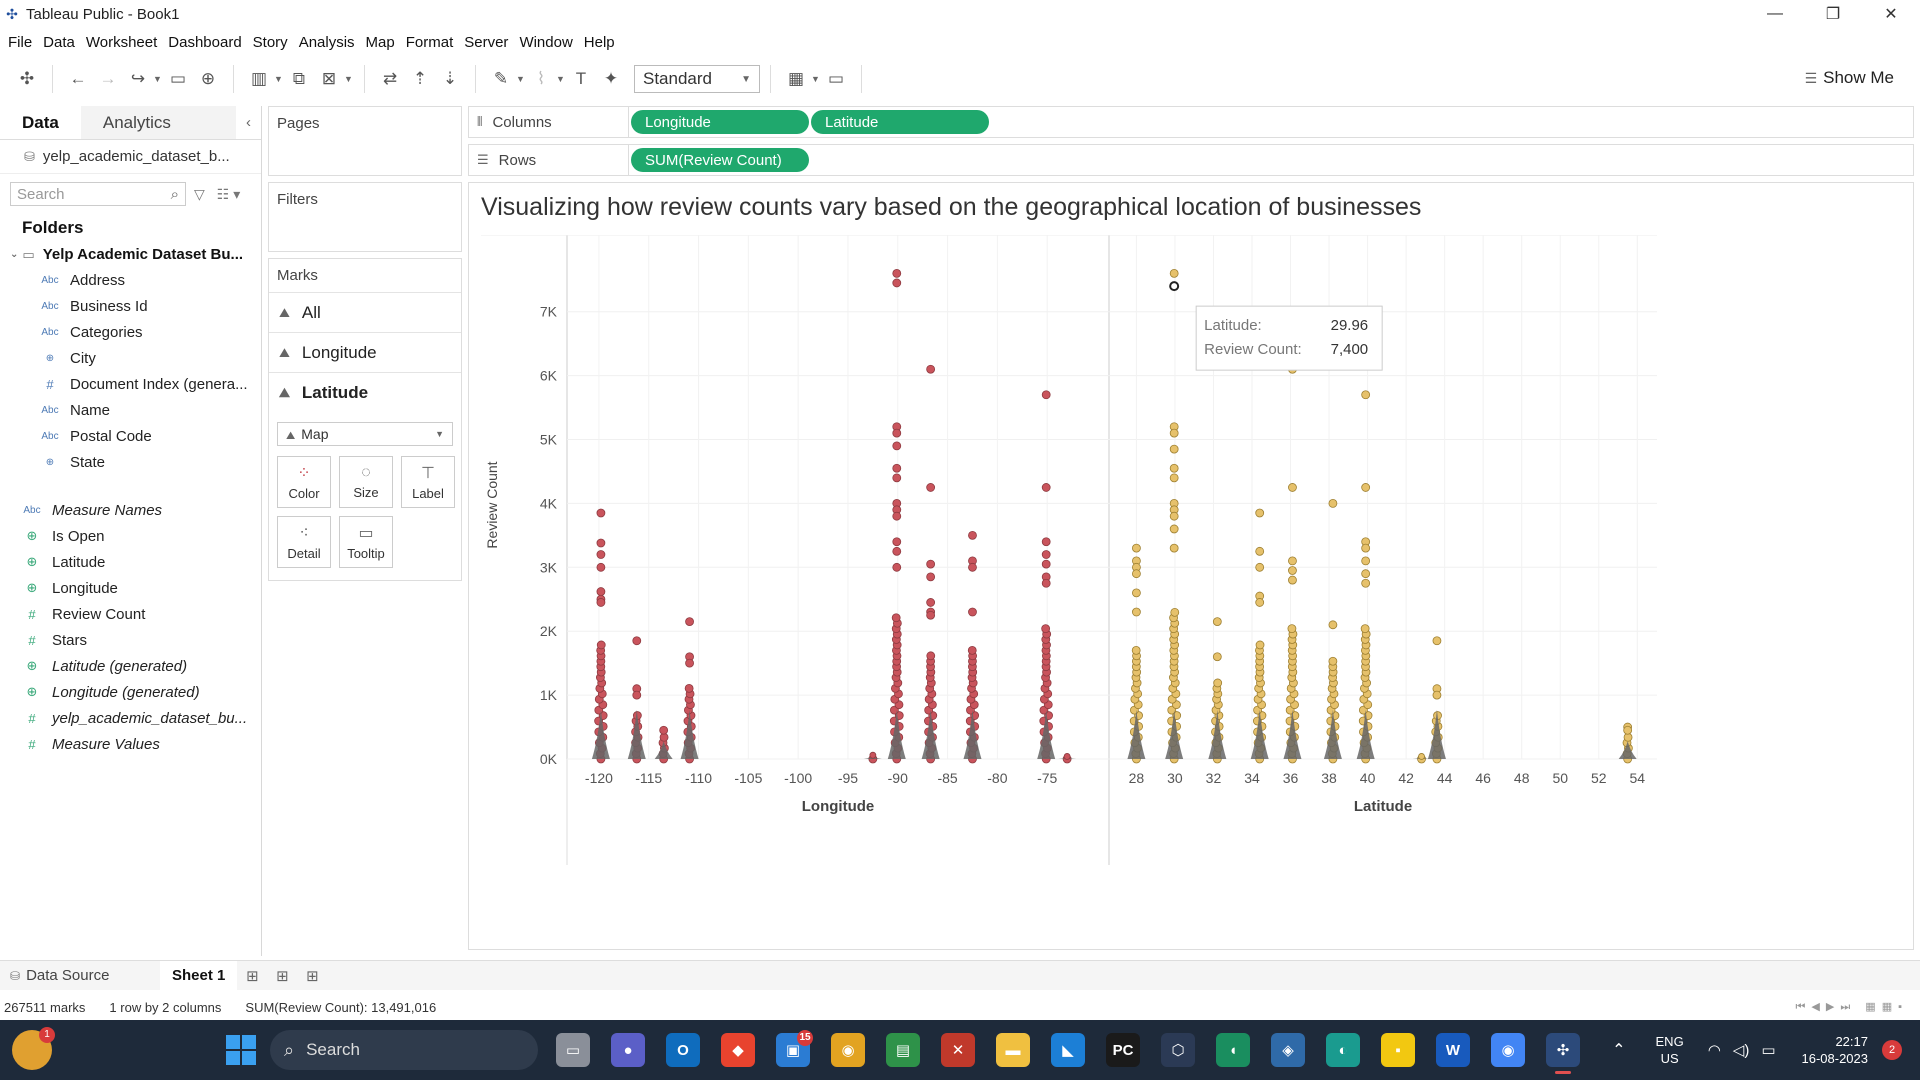 Image resolution: width=1920 pixels, height=1080 pixels. Describe the element at coordinates (326, 42) in the screenshot. I see `menu-analysis: Analysis` at that location.